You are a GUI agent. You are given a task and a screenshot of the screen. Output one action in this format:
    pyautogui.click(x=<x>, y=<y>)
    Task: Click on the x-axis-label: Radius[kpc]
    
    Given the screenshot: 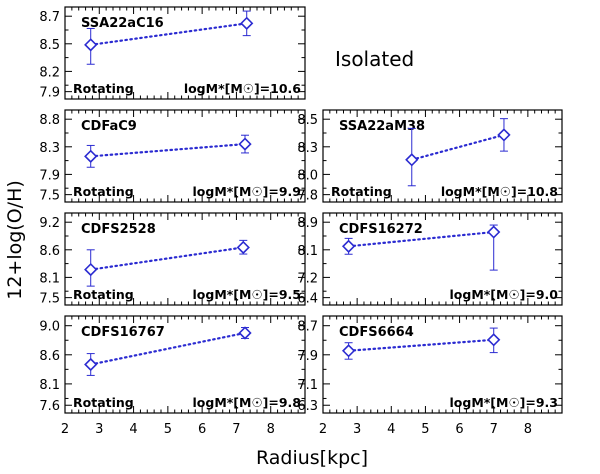 What is the action you would take?
    pyautogui.click(x=312, y=458)
    